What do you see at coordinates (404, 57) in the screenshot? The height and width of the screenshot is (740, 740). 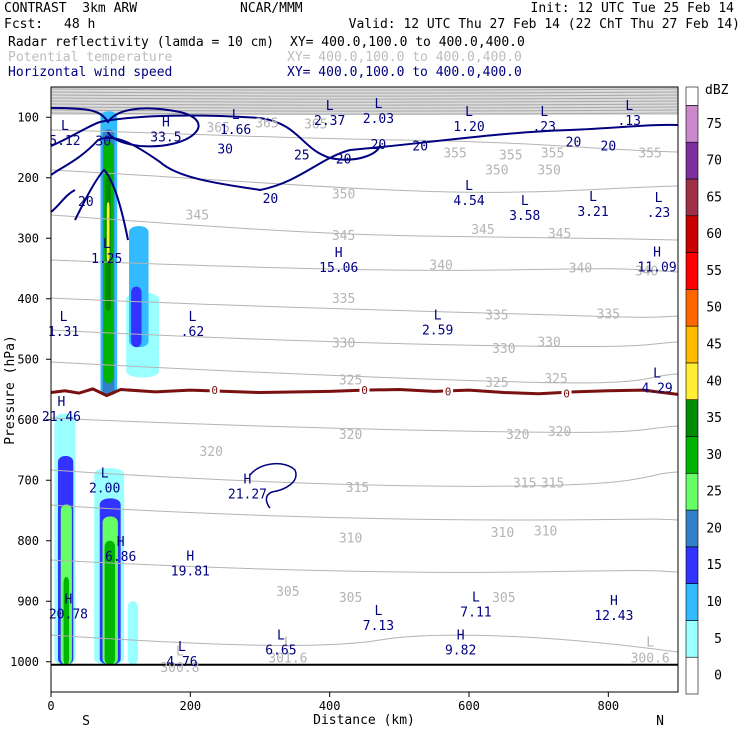 I see `field-xy-theta: XY= 400.0,100.0 to 400.0,400.0` at bounding box center [404, 57].